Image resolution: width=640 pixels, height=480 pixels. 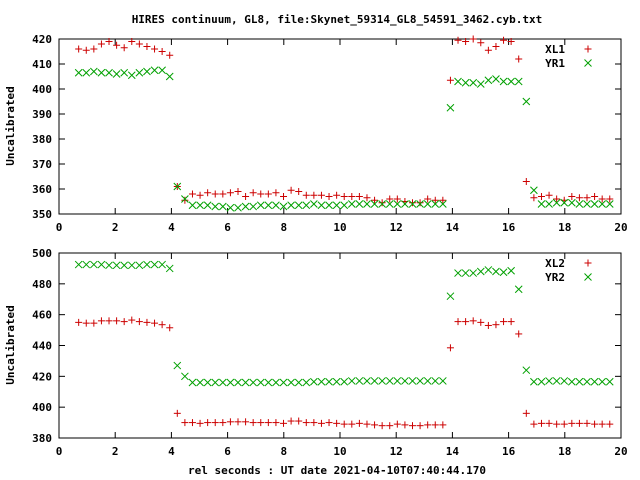 I want to click on bottom-y-axis-label: Uncalibrated, so click(x=10, y=344).